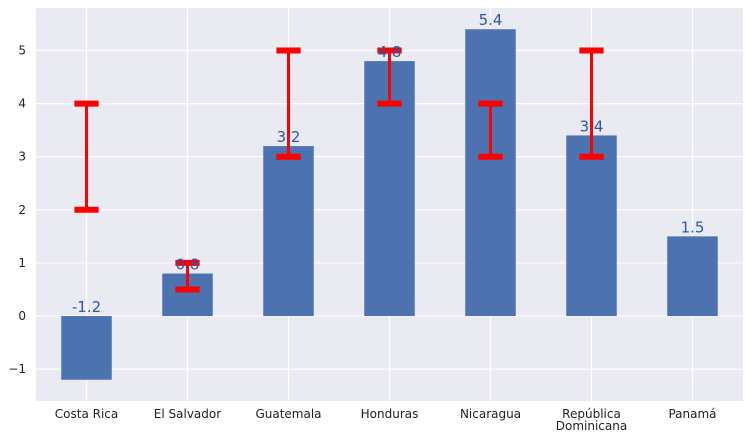 The width and height of the screenshot is (753, 434). I want to click on x-tick-label-line-5-0: República, so click(591, 414).